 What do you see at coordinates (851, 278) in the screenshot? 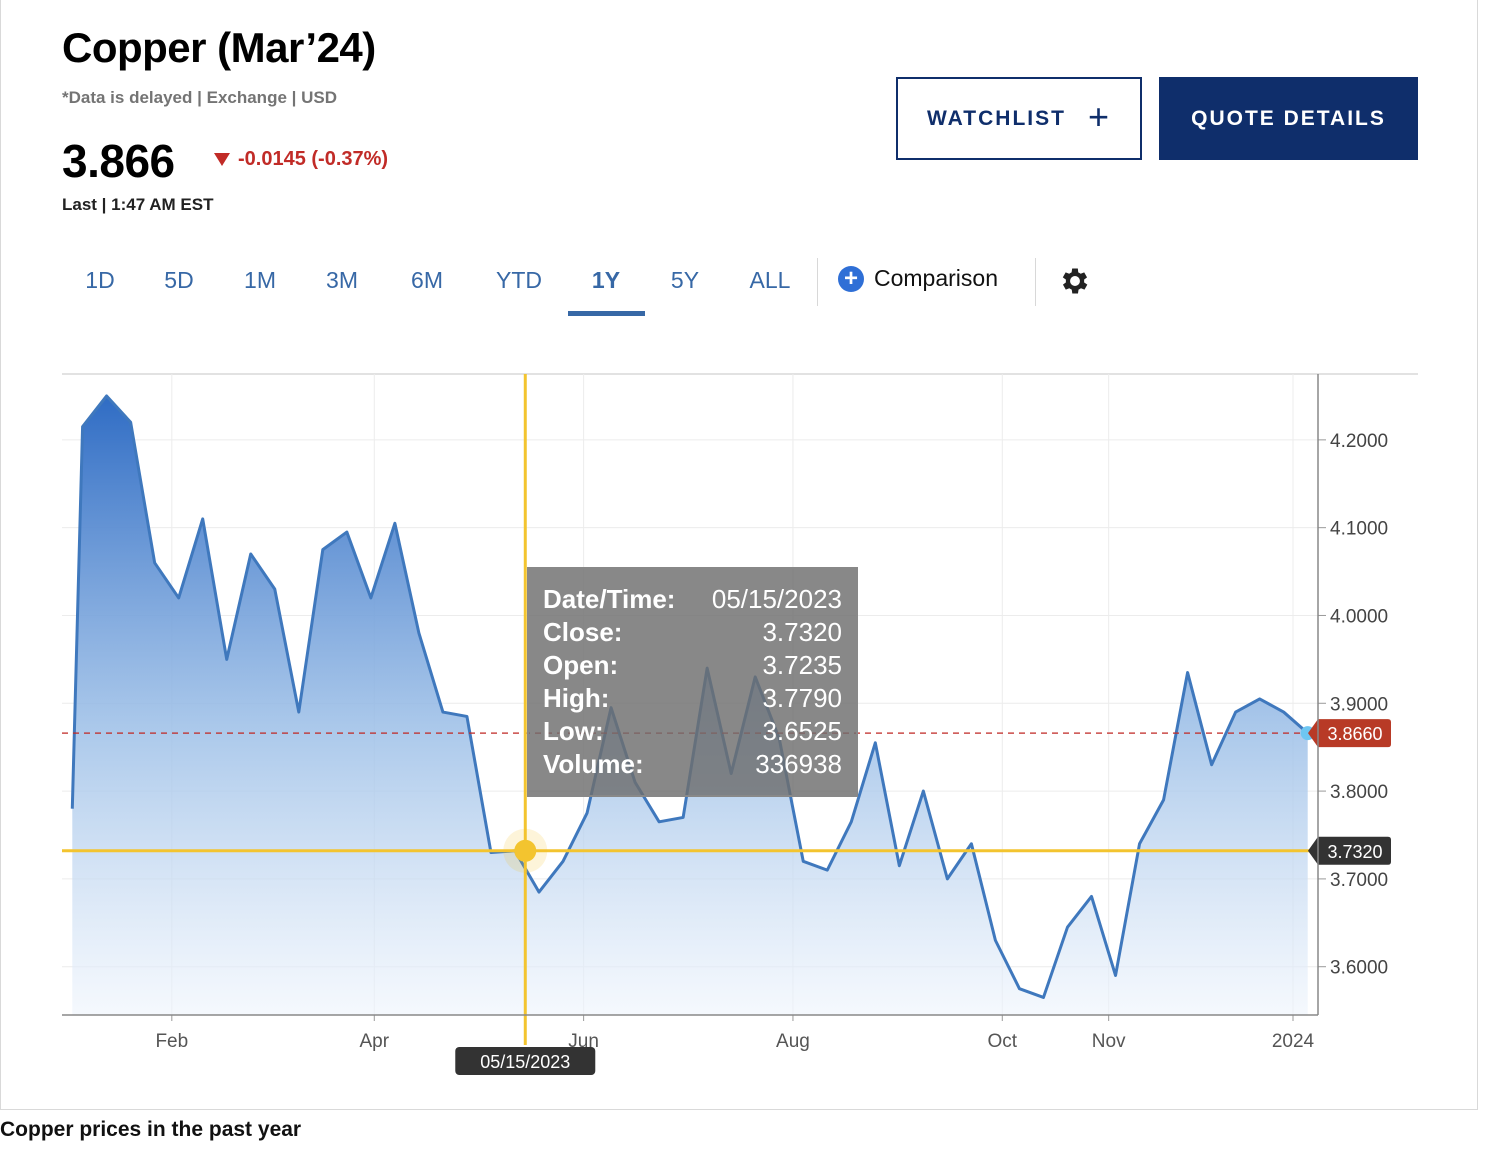
I see `plus-circle-icon: +` at bounding box center [851, 278].